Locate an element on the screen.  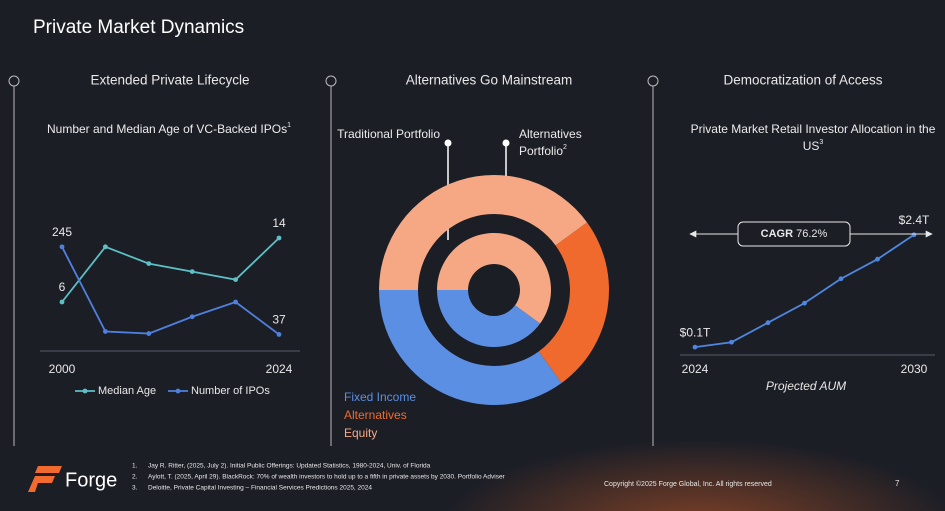
section-header: Extended Private Lifecycle is located at coordinates (169, 80).